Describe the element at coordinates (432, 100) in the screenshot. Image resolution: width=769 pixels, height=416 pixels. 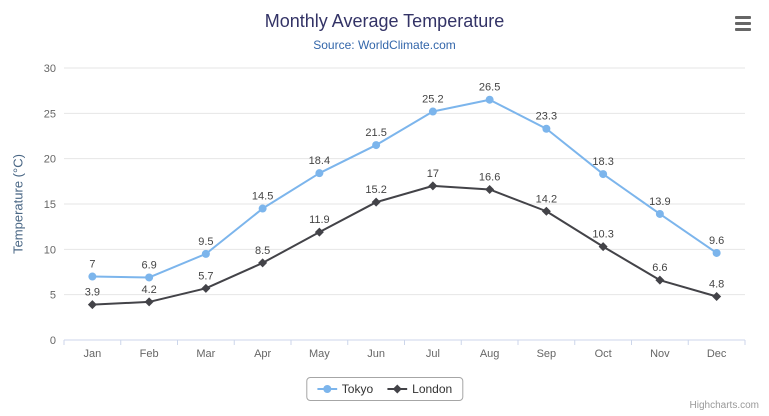
I see `data-label: 25.2` at that location.